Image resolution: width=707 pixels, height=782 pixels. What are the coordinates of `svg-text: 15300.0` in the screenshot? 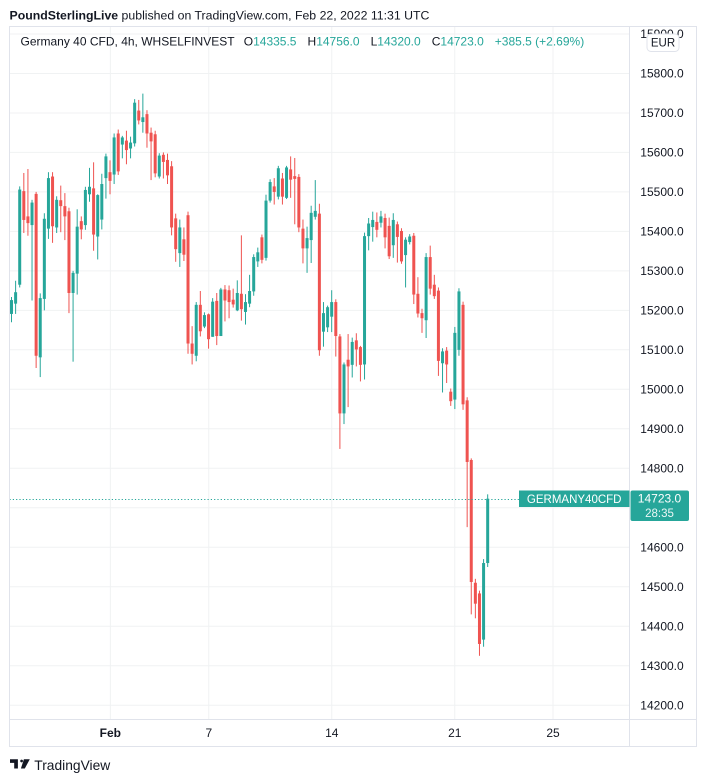 It's located at (662, 271).